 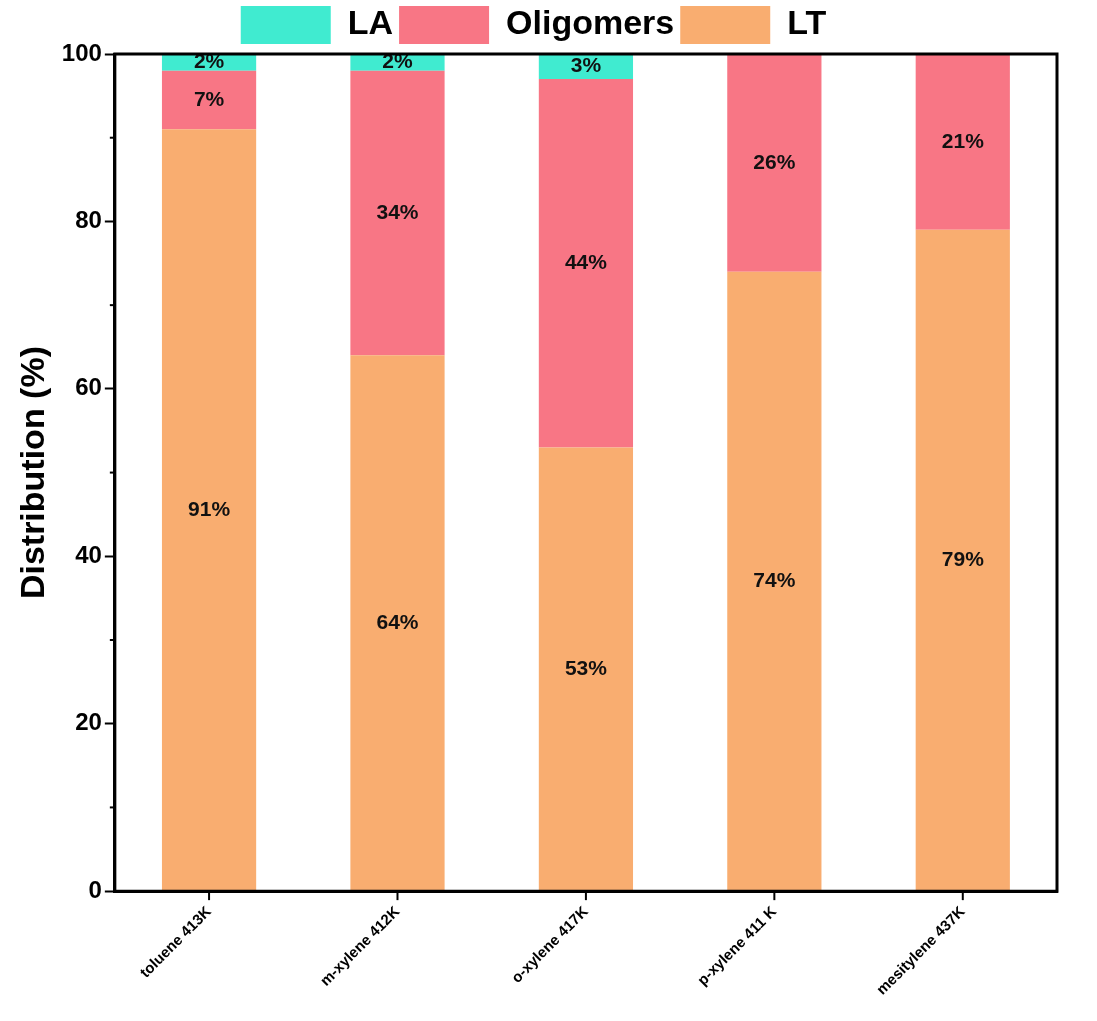 I want to click on data-label: 26%, so click(x=774, y=161).